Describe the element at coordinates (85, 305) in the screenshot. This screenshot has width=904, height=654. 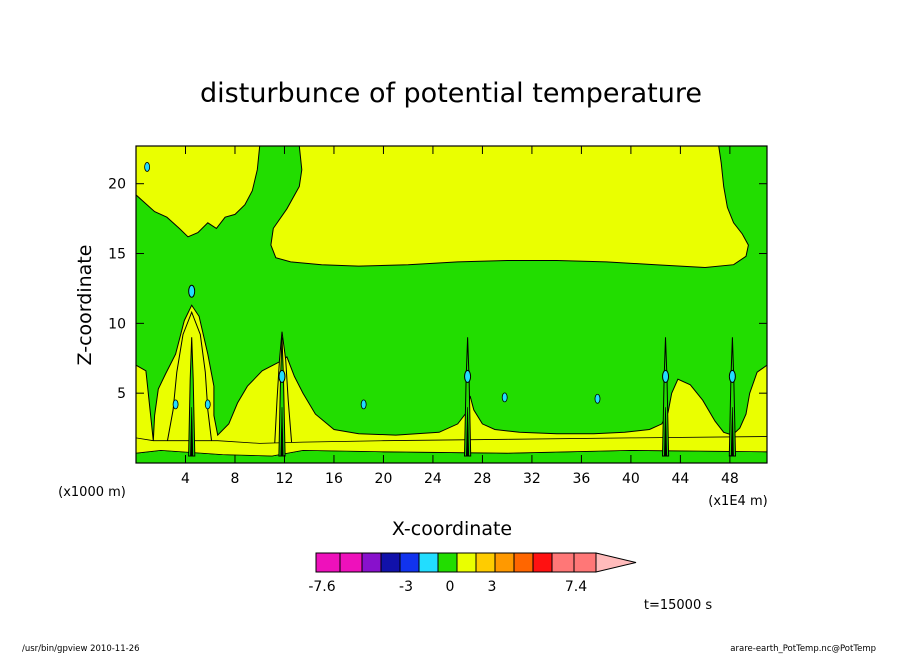
I see `y-axis-label: Z-coordinate` at that location.